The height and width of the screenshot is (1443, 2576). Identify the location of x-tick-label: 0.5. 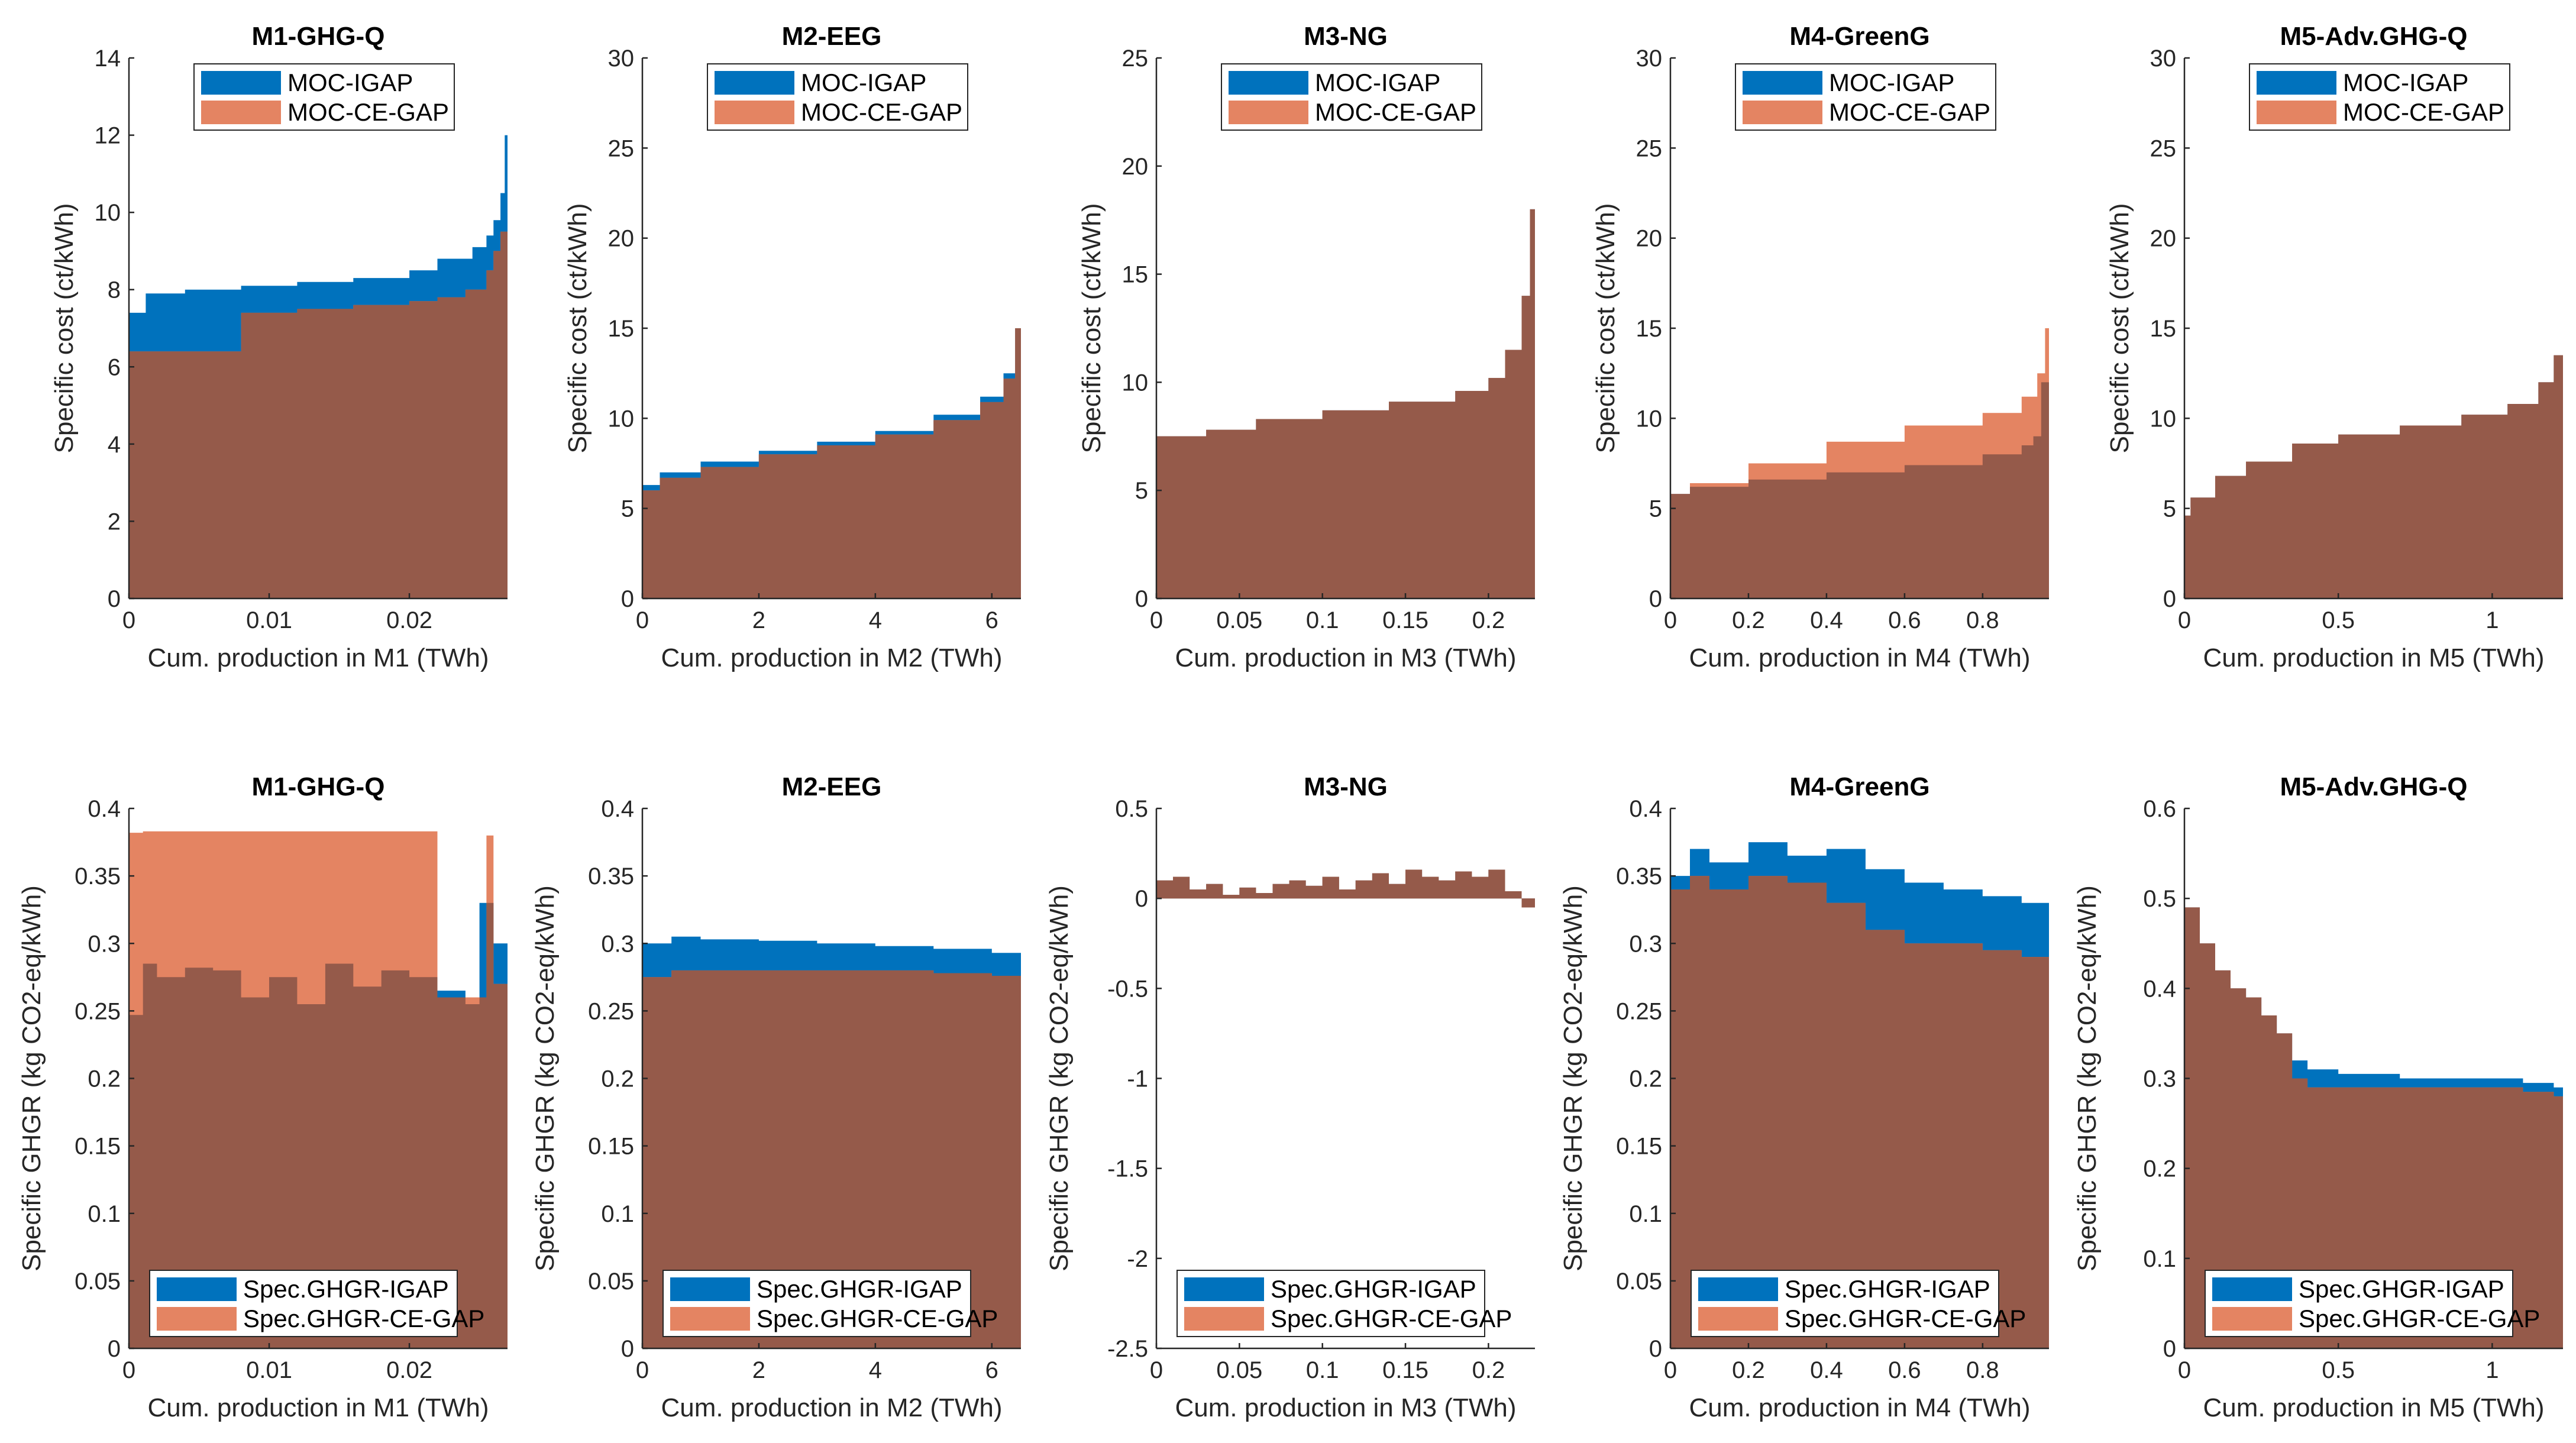
(2338, 1370).